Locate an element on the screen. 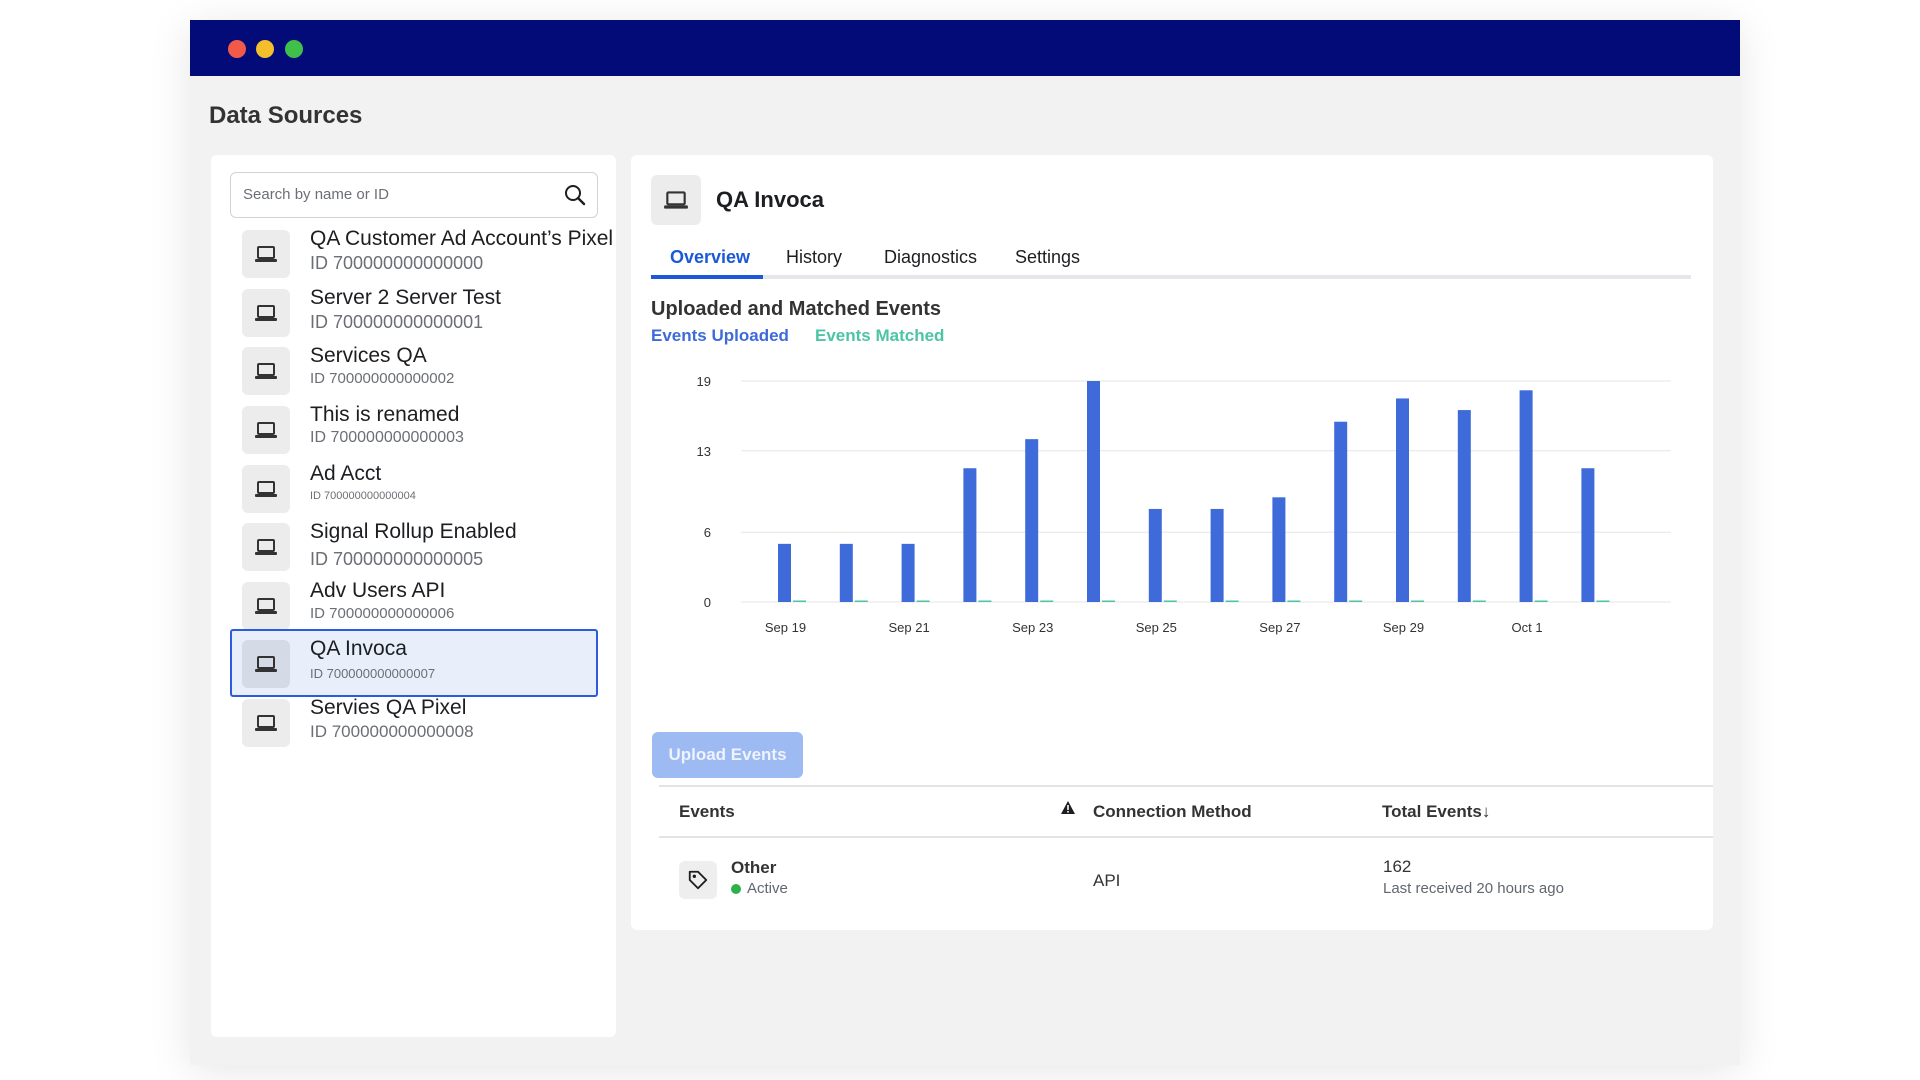  search-input is located at coordinates (398, 194).